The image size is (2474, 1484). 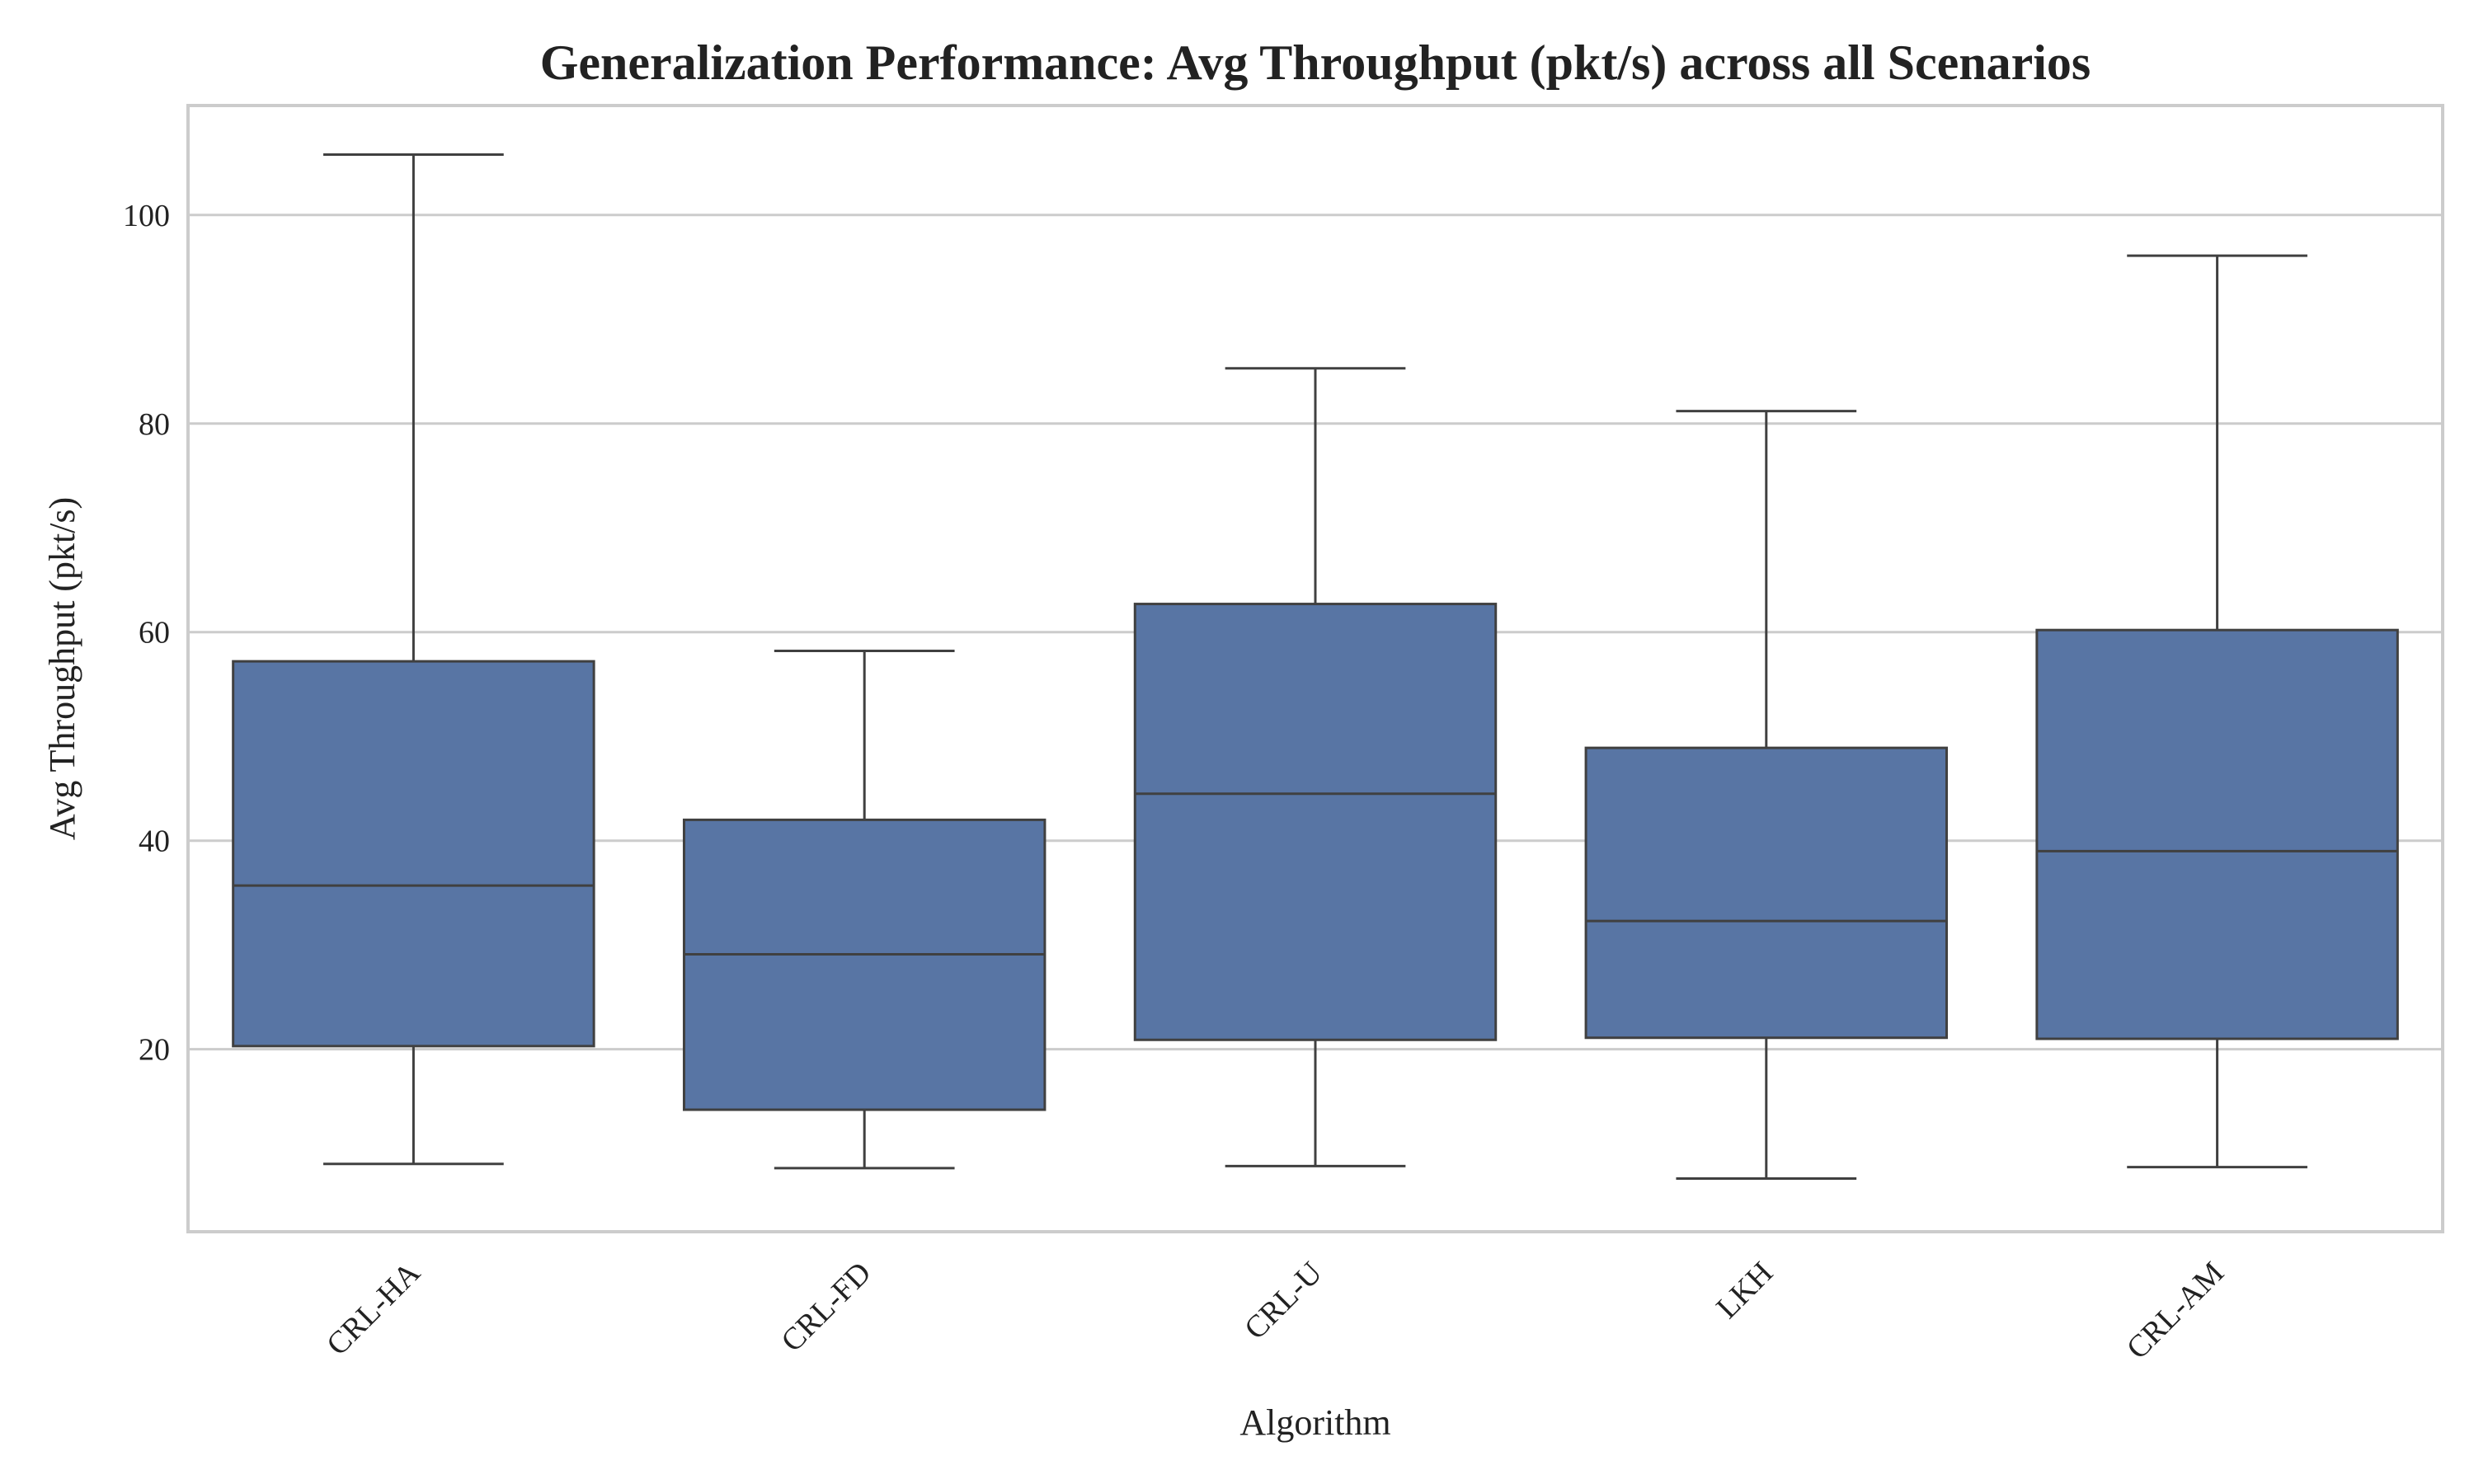 What do you see at coordinates (154, 424) in the screenshot?
I see `y-tick-label-80: 80` at bounding box center [154, 424].